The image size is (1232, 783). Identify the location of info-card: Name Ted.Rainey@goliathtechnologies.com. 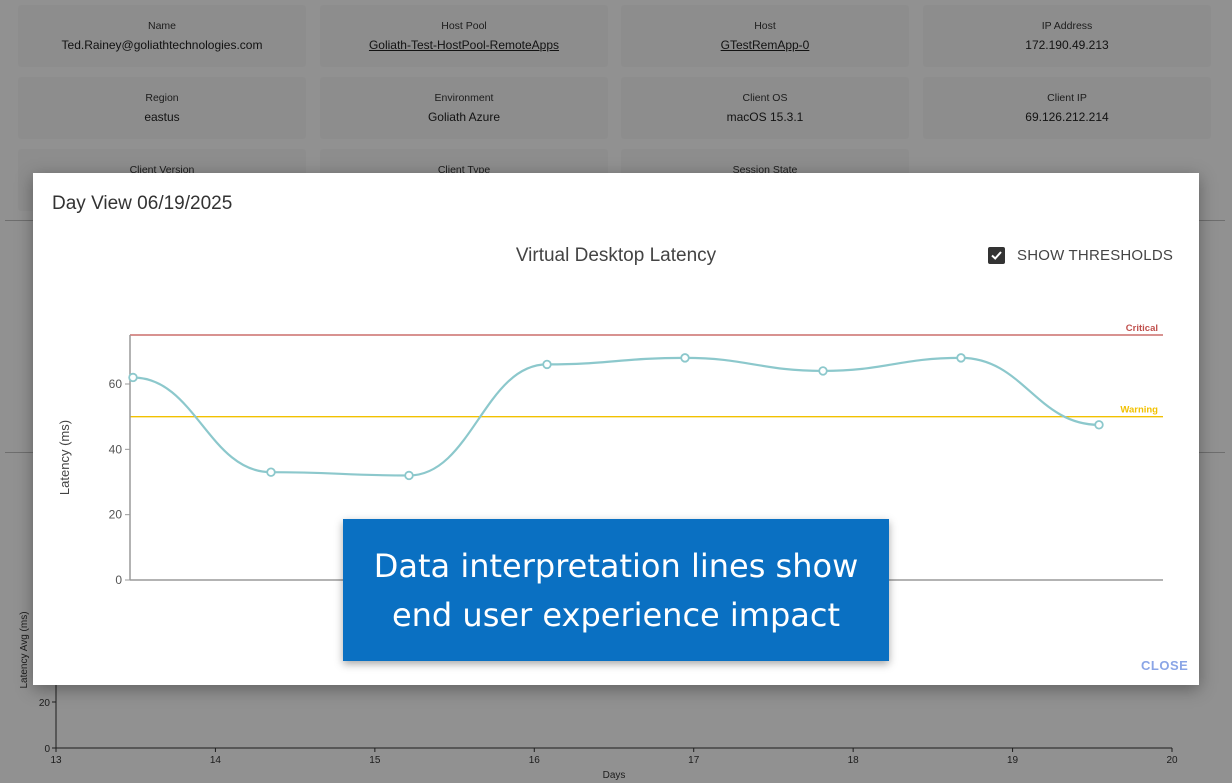
(162, 36).